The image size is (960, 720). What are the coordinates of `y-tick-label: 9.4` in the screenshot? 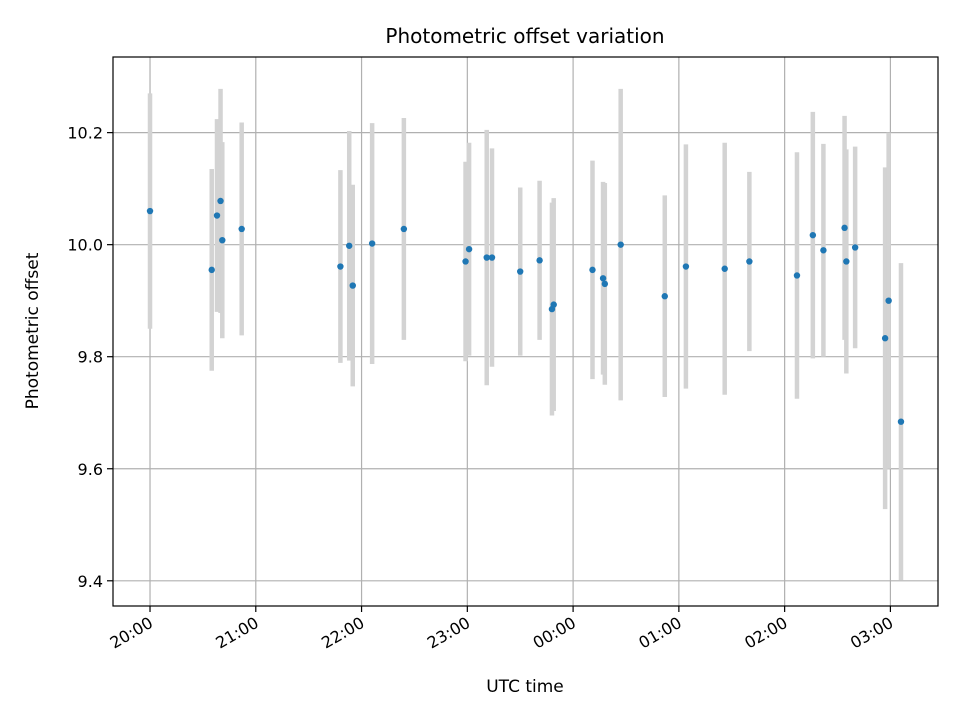 It's located at (90, 581).